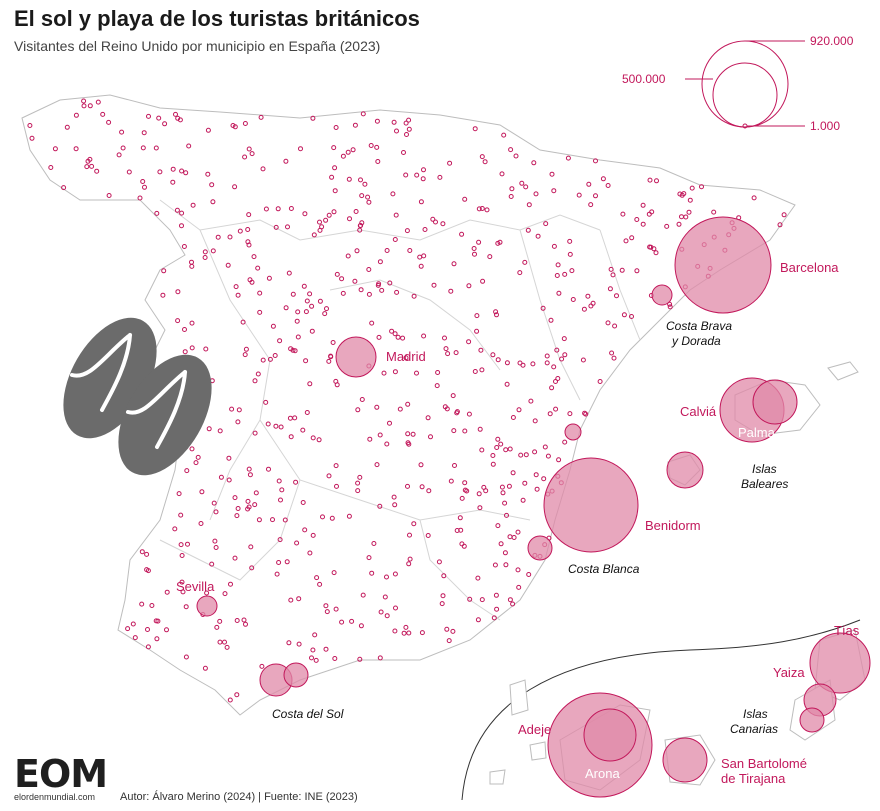  What do you see at coordinates (764, 763) in the screenshot?
I see `label-san-bartolome: San Bartolomé` at bounding box center [764, 763].